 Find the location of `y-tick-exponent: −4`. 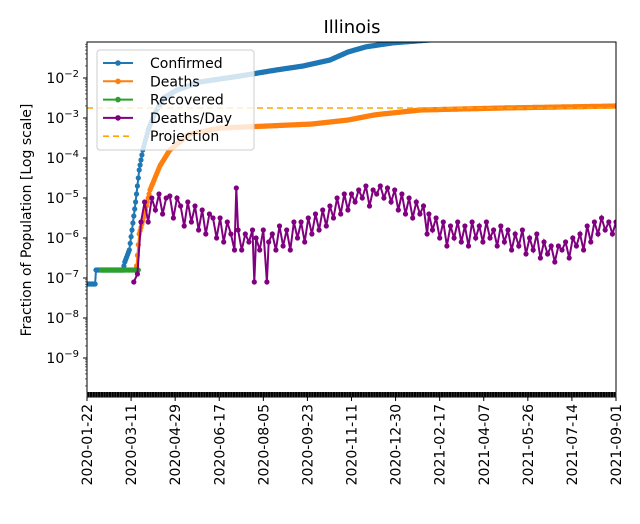

y-tick-exponent: −4 is located at coordinates (71, 154).